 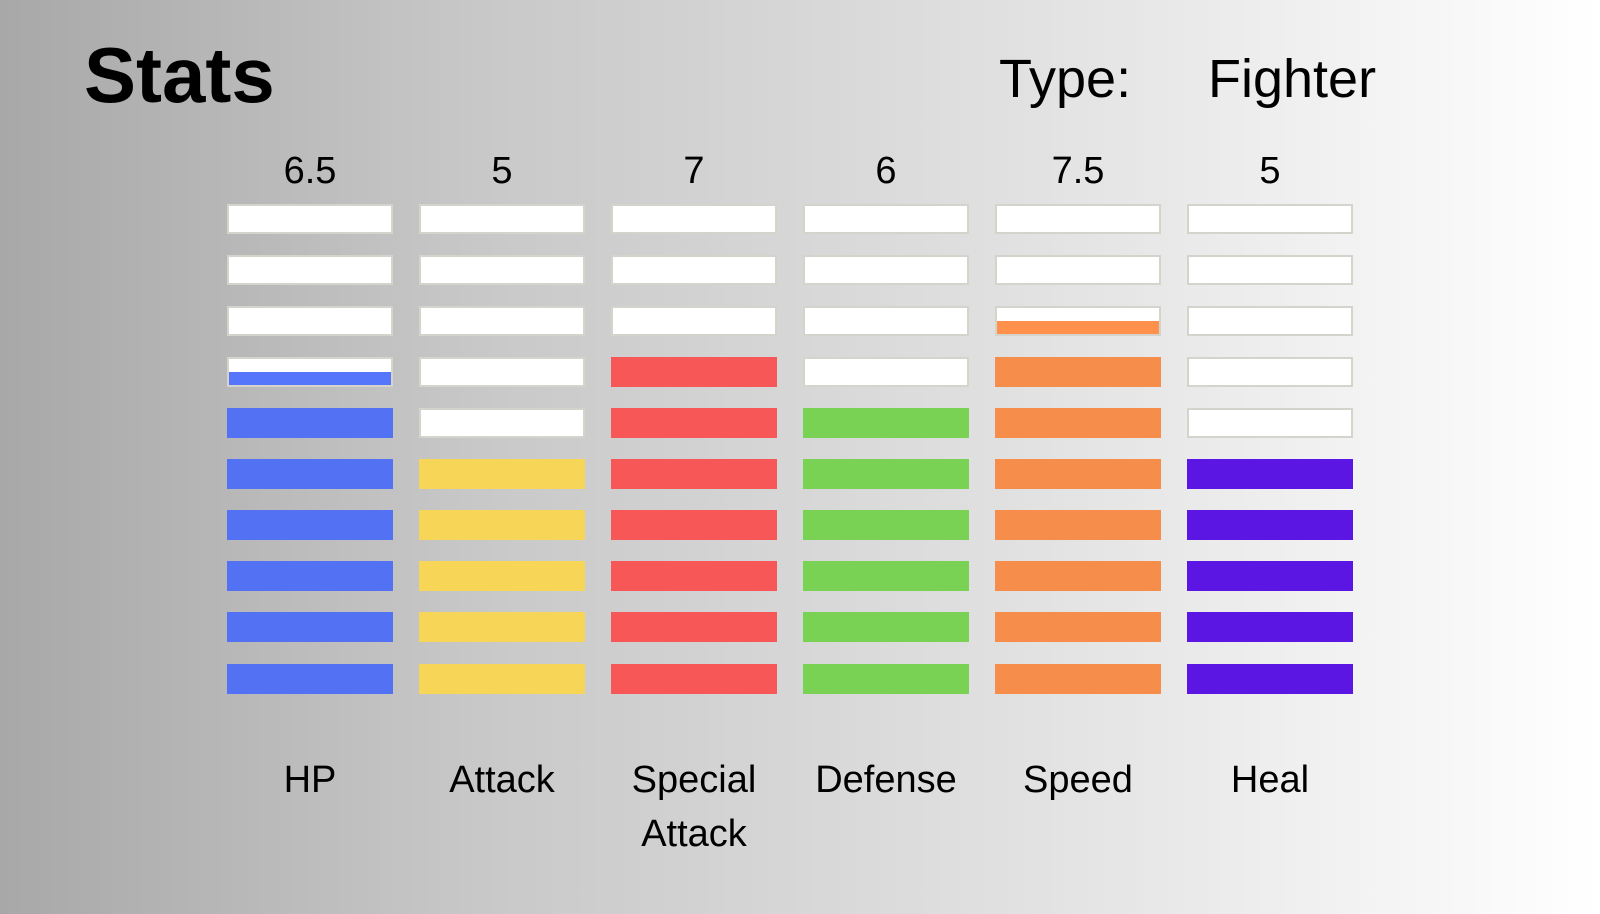 What do you see at coordinates (1270, 780) in the screenshot?
I see `stat-label: Heal` at bounding box center [1270, 780].